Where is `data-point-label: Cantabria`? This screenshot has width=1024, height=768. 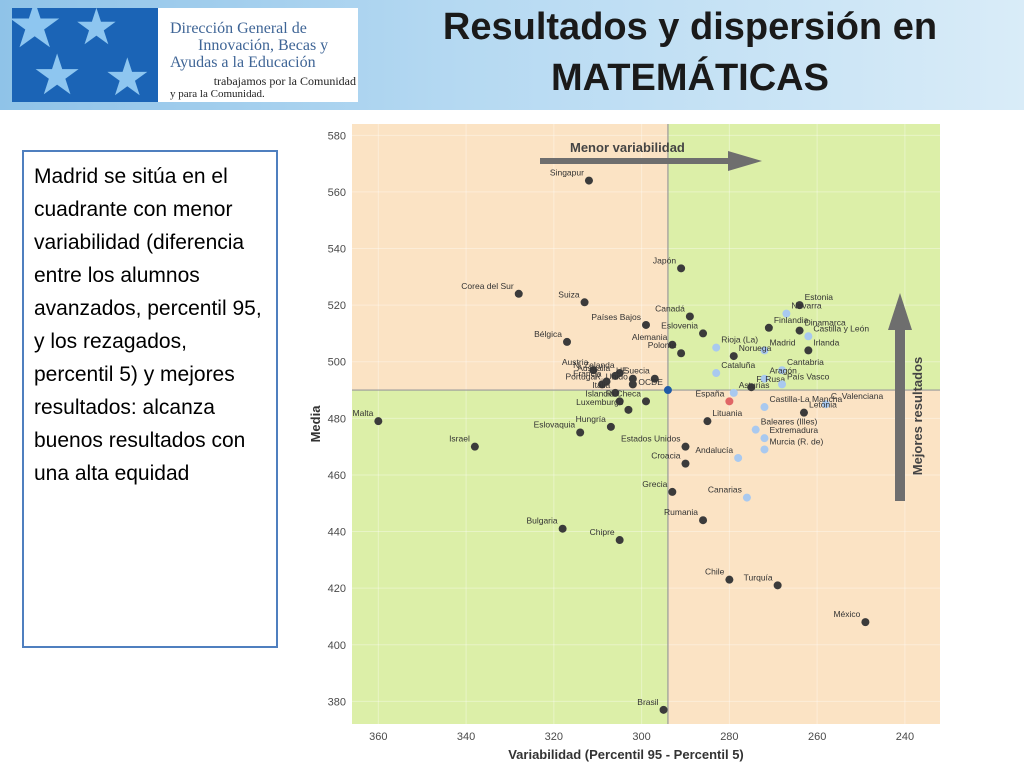
data-point-label: Cantabria is located at coordinates (805, 362).